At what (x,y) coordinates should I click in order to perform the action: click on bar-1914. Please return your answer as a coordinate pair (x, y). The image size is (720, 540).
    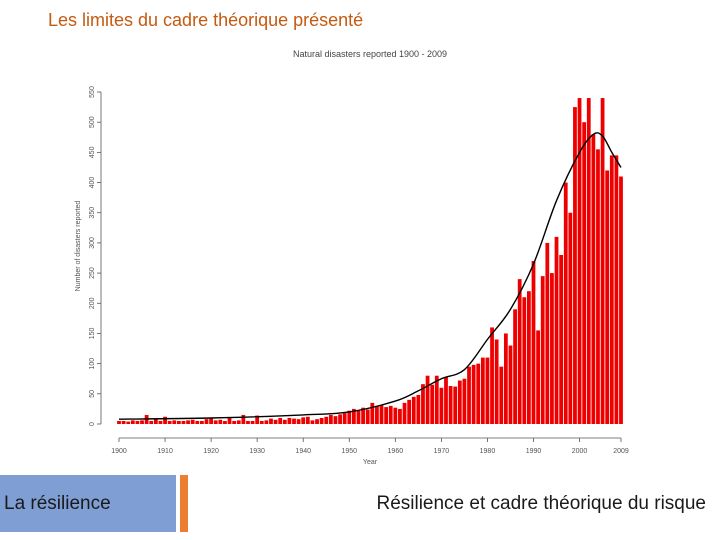
    Looking at the image, I should click on (183, 422).